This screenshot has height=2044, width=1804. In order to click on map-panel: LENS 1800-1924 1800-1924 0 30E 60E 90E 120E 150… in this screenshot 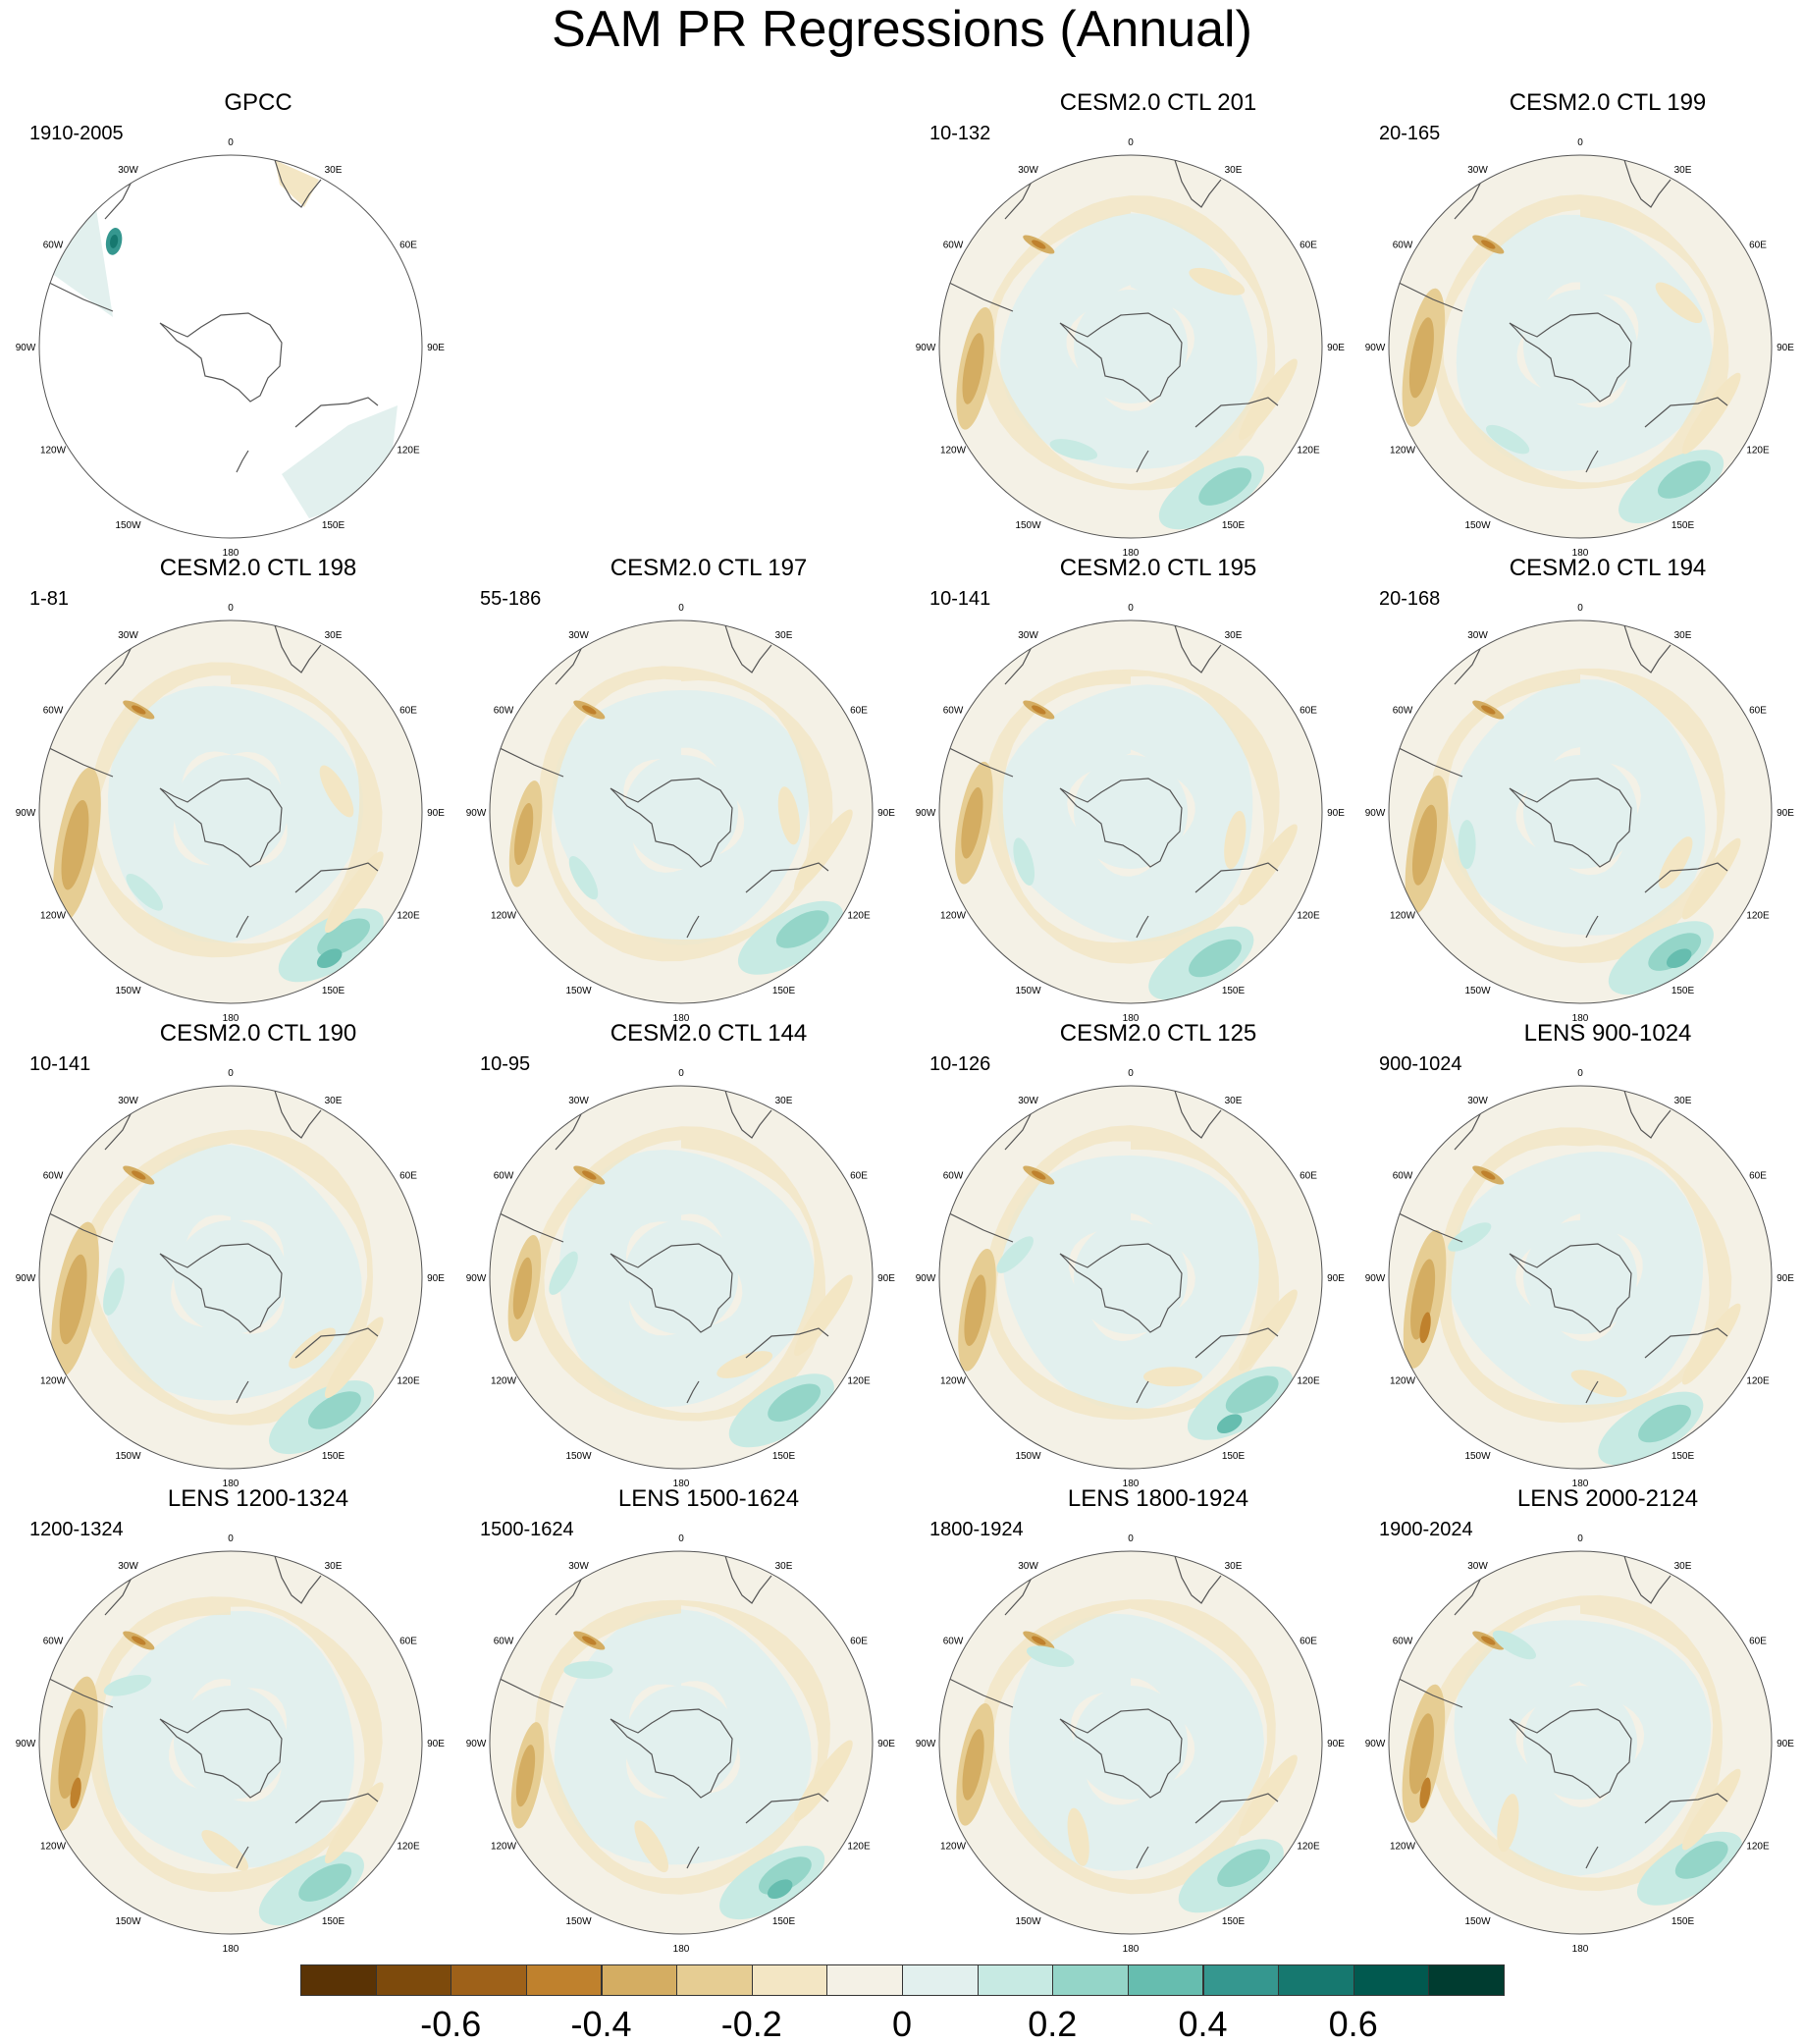, I will do `click(1137, 1719)`.